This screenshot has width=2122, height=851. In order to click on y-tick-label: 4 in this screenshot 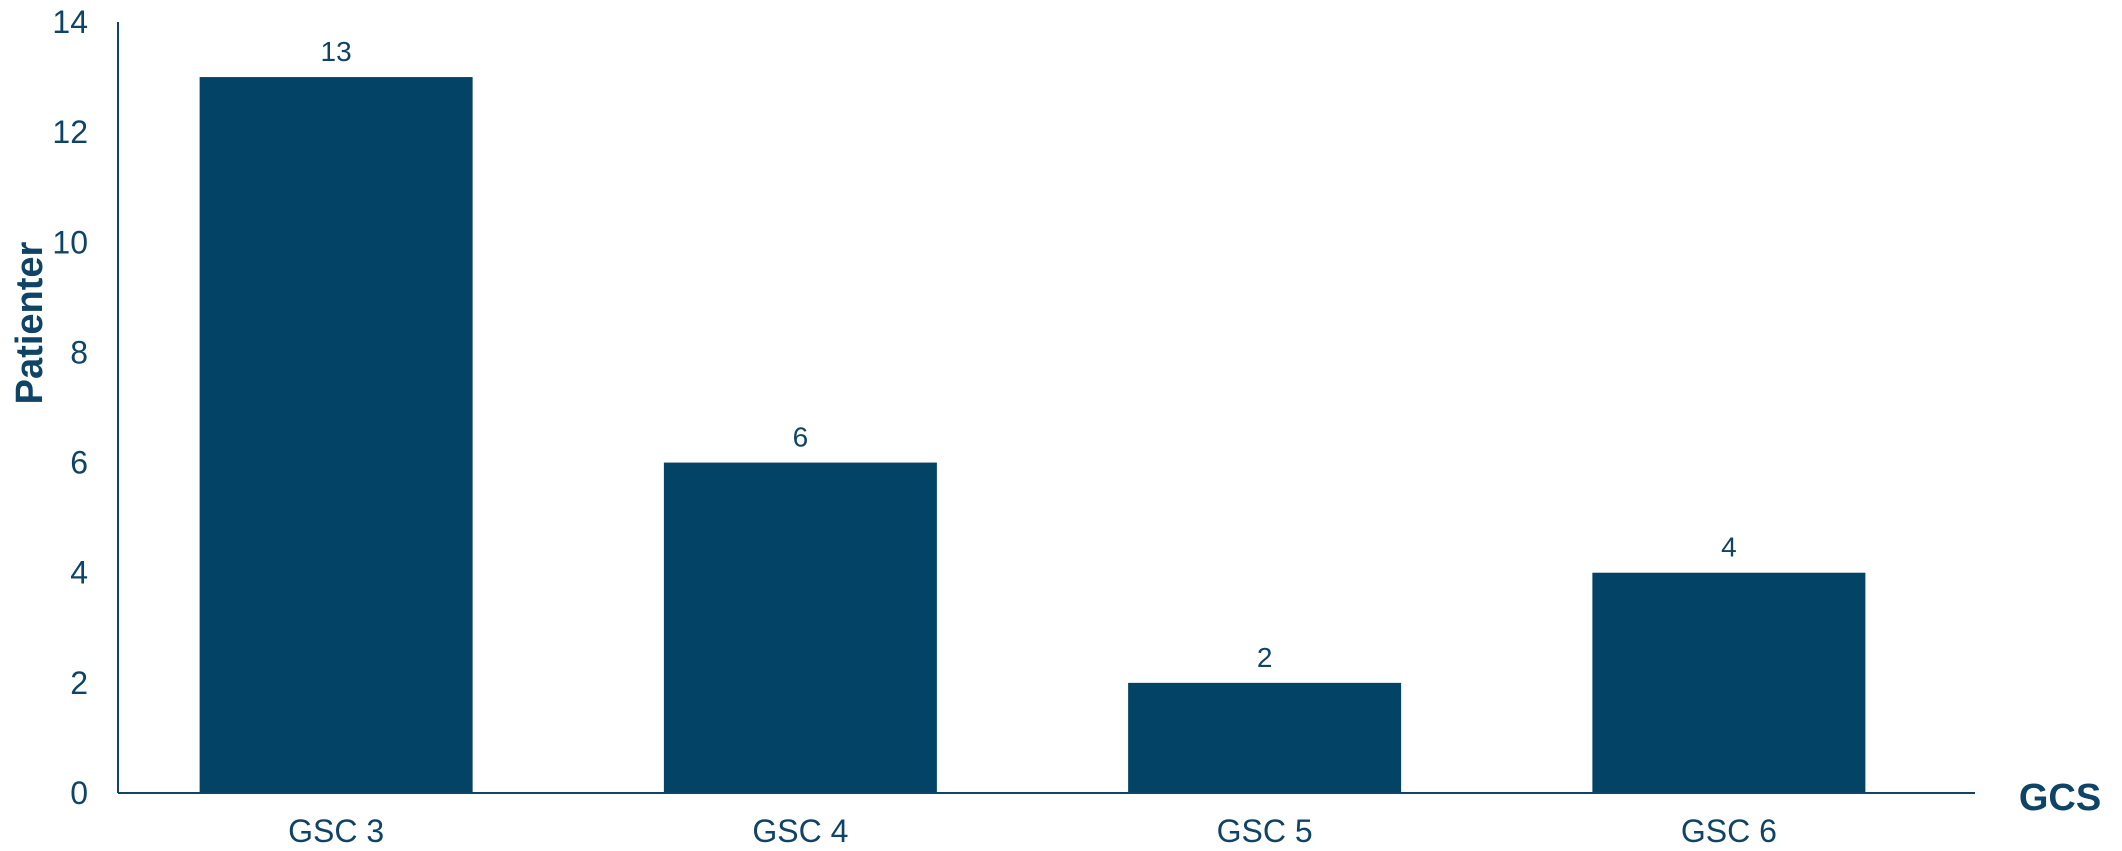, I will do `click(79, 573)`.